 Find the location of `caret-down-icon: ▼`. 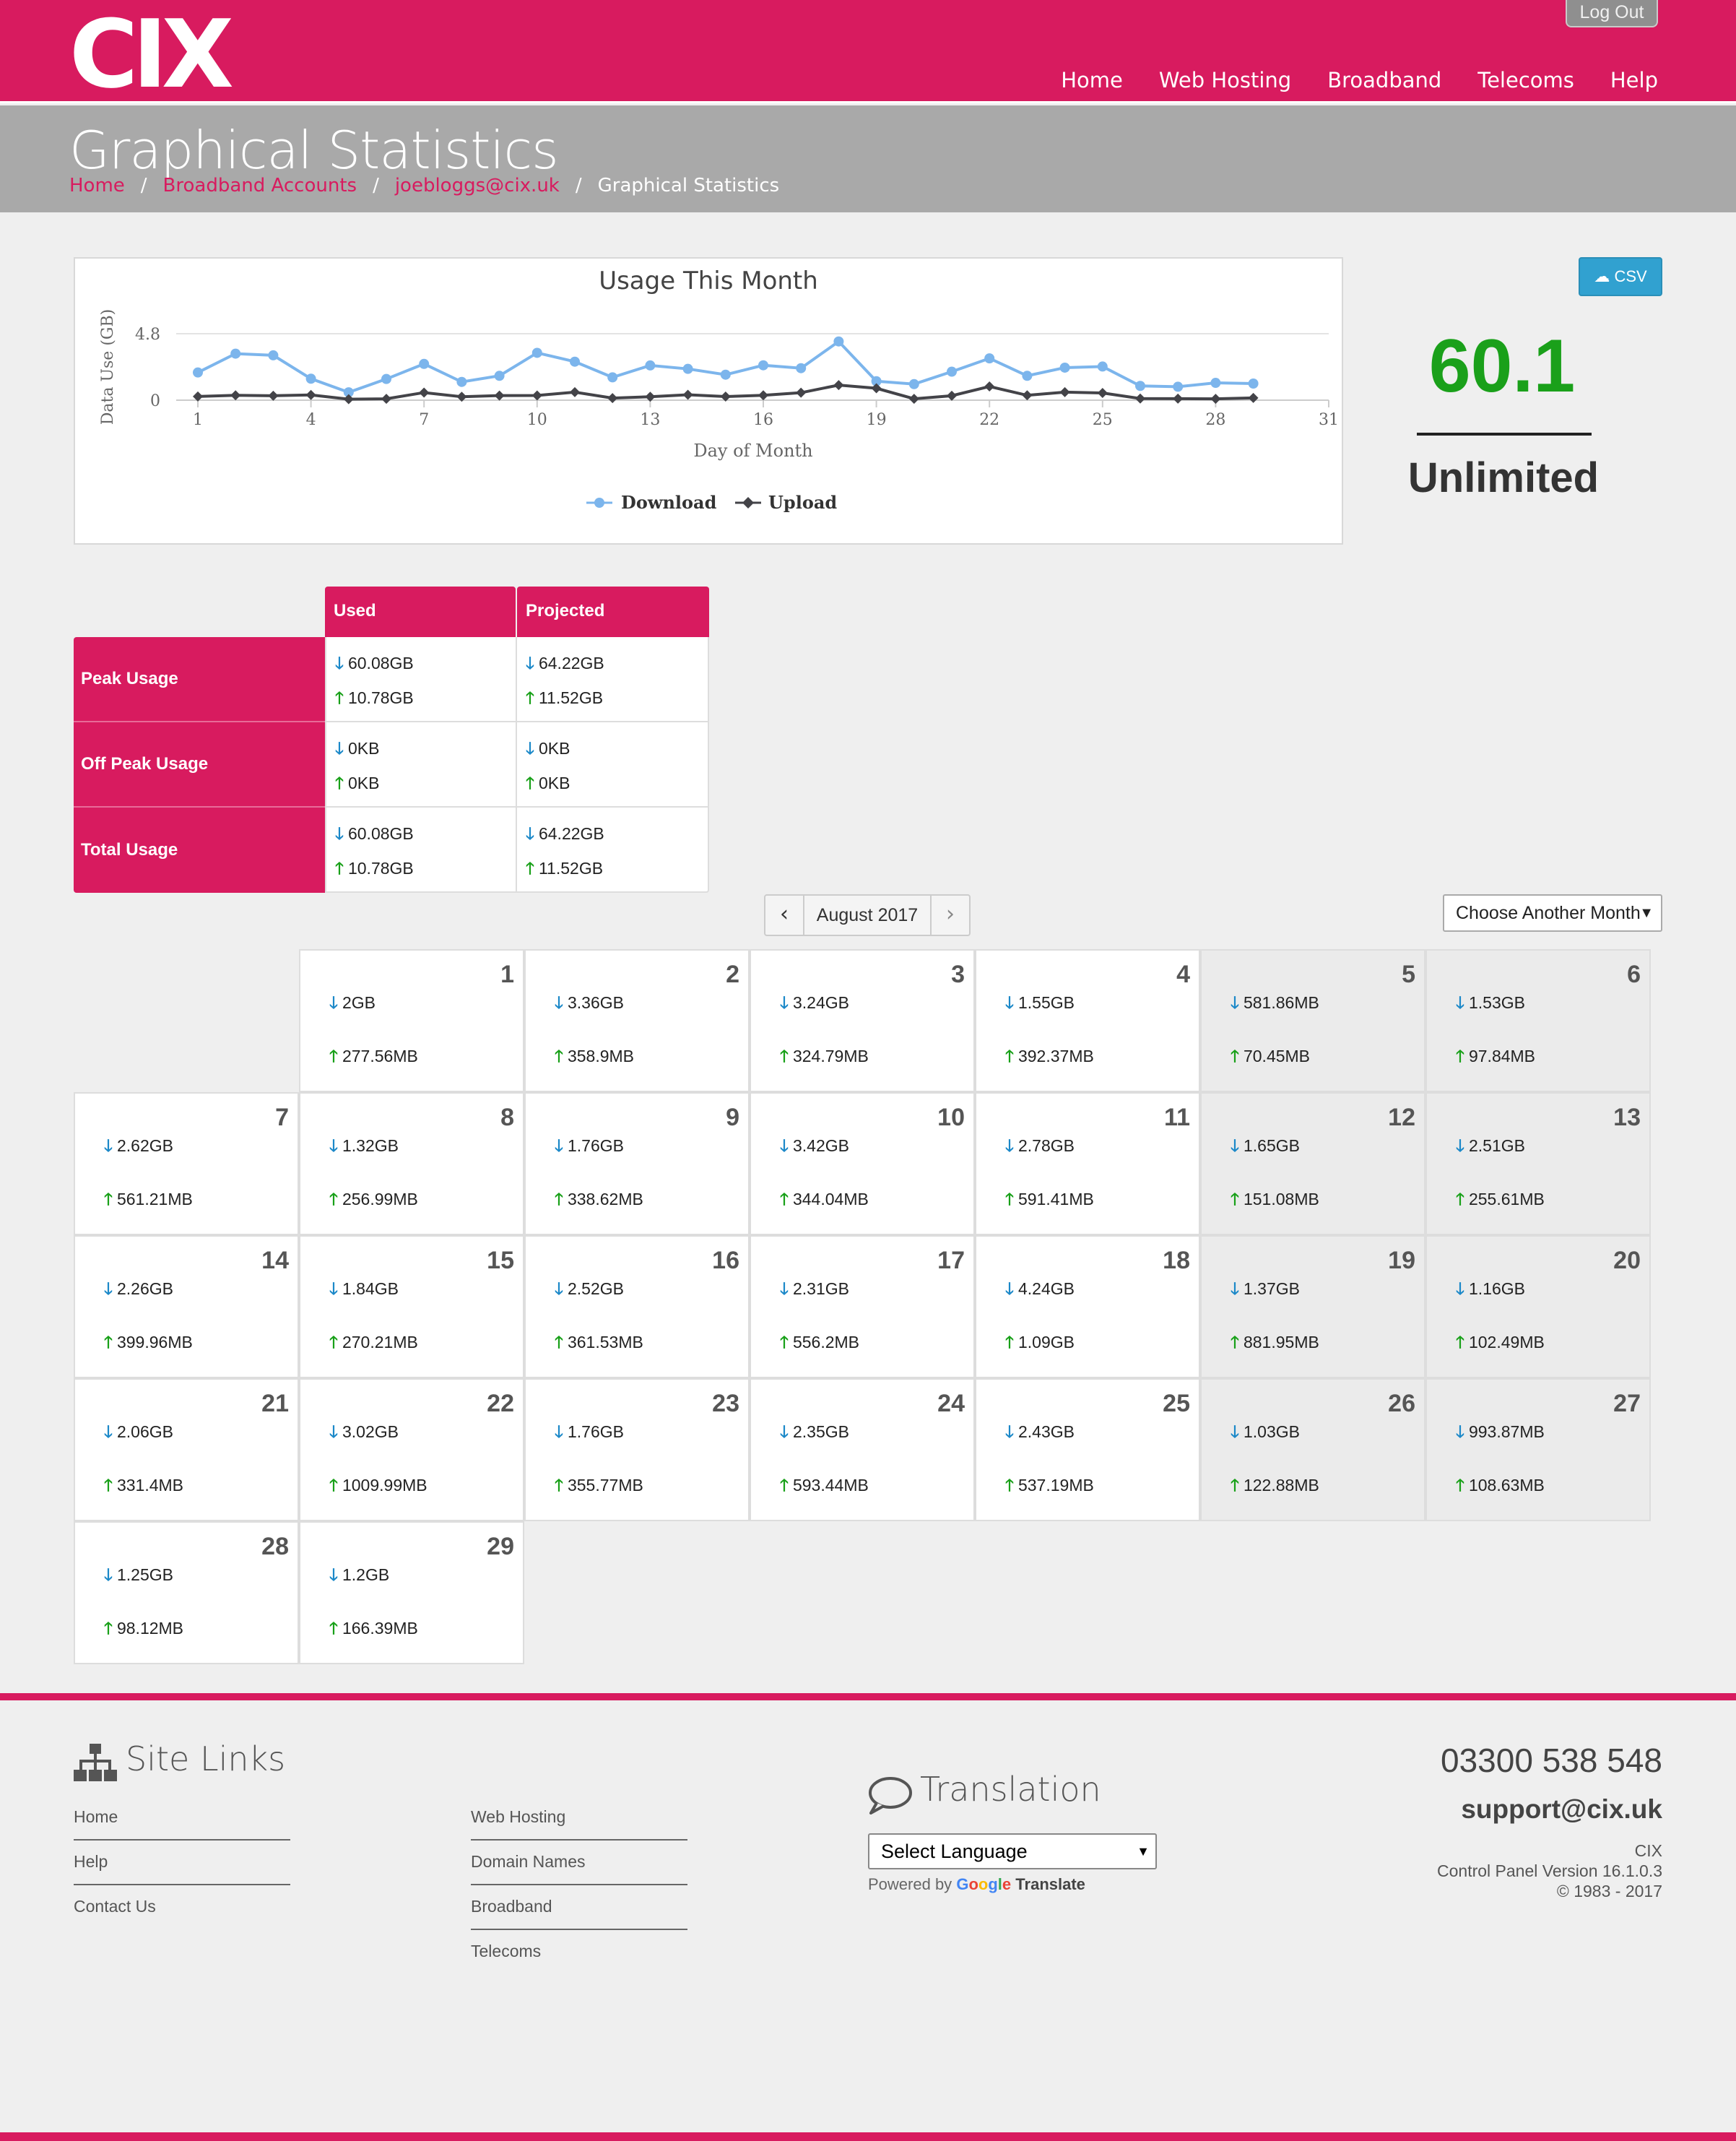

caret-down-icon: ▼ is located at coordinates (1646, 913).